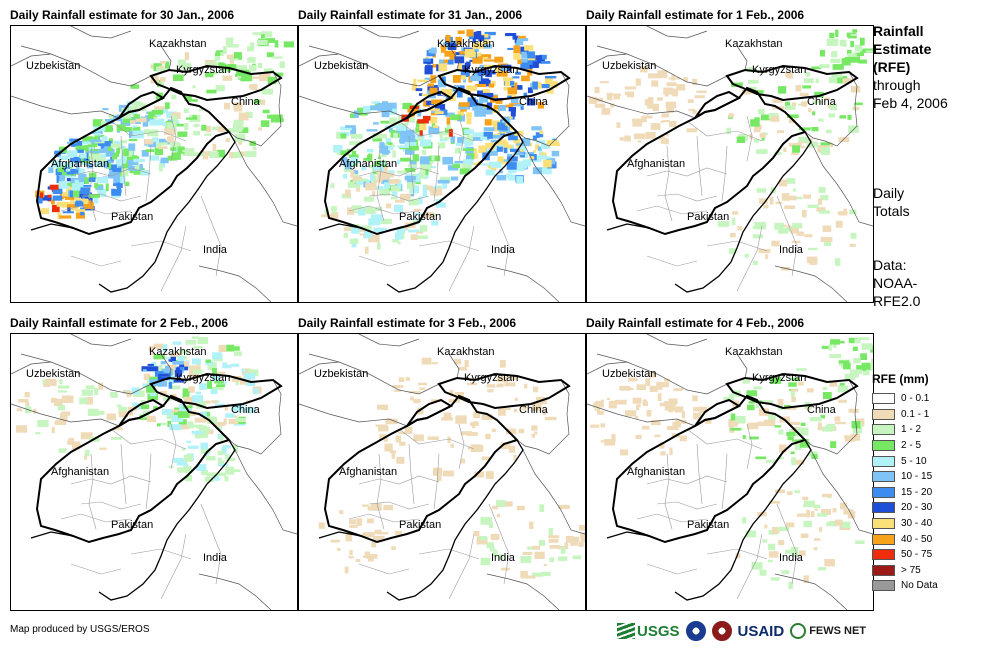 Image resolution: width=983 pixels, height=649 pixels. What do you see at coordinates (911, 446) in the screenshot?
I see `legend-label: 2 - 5` at bounding box center [911, 446].